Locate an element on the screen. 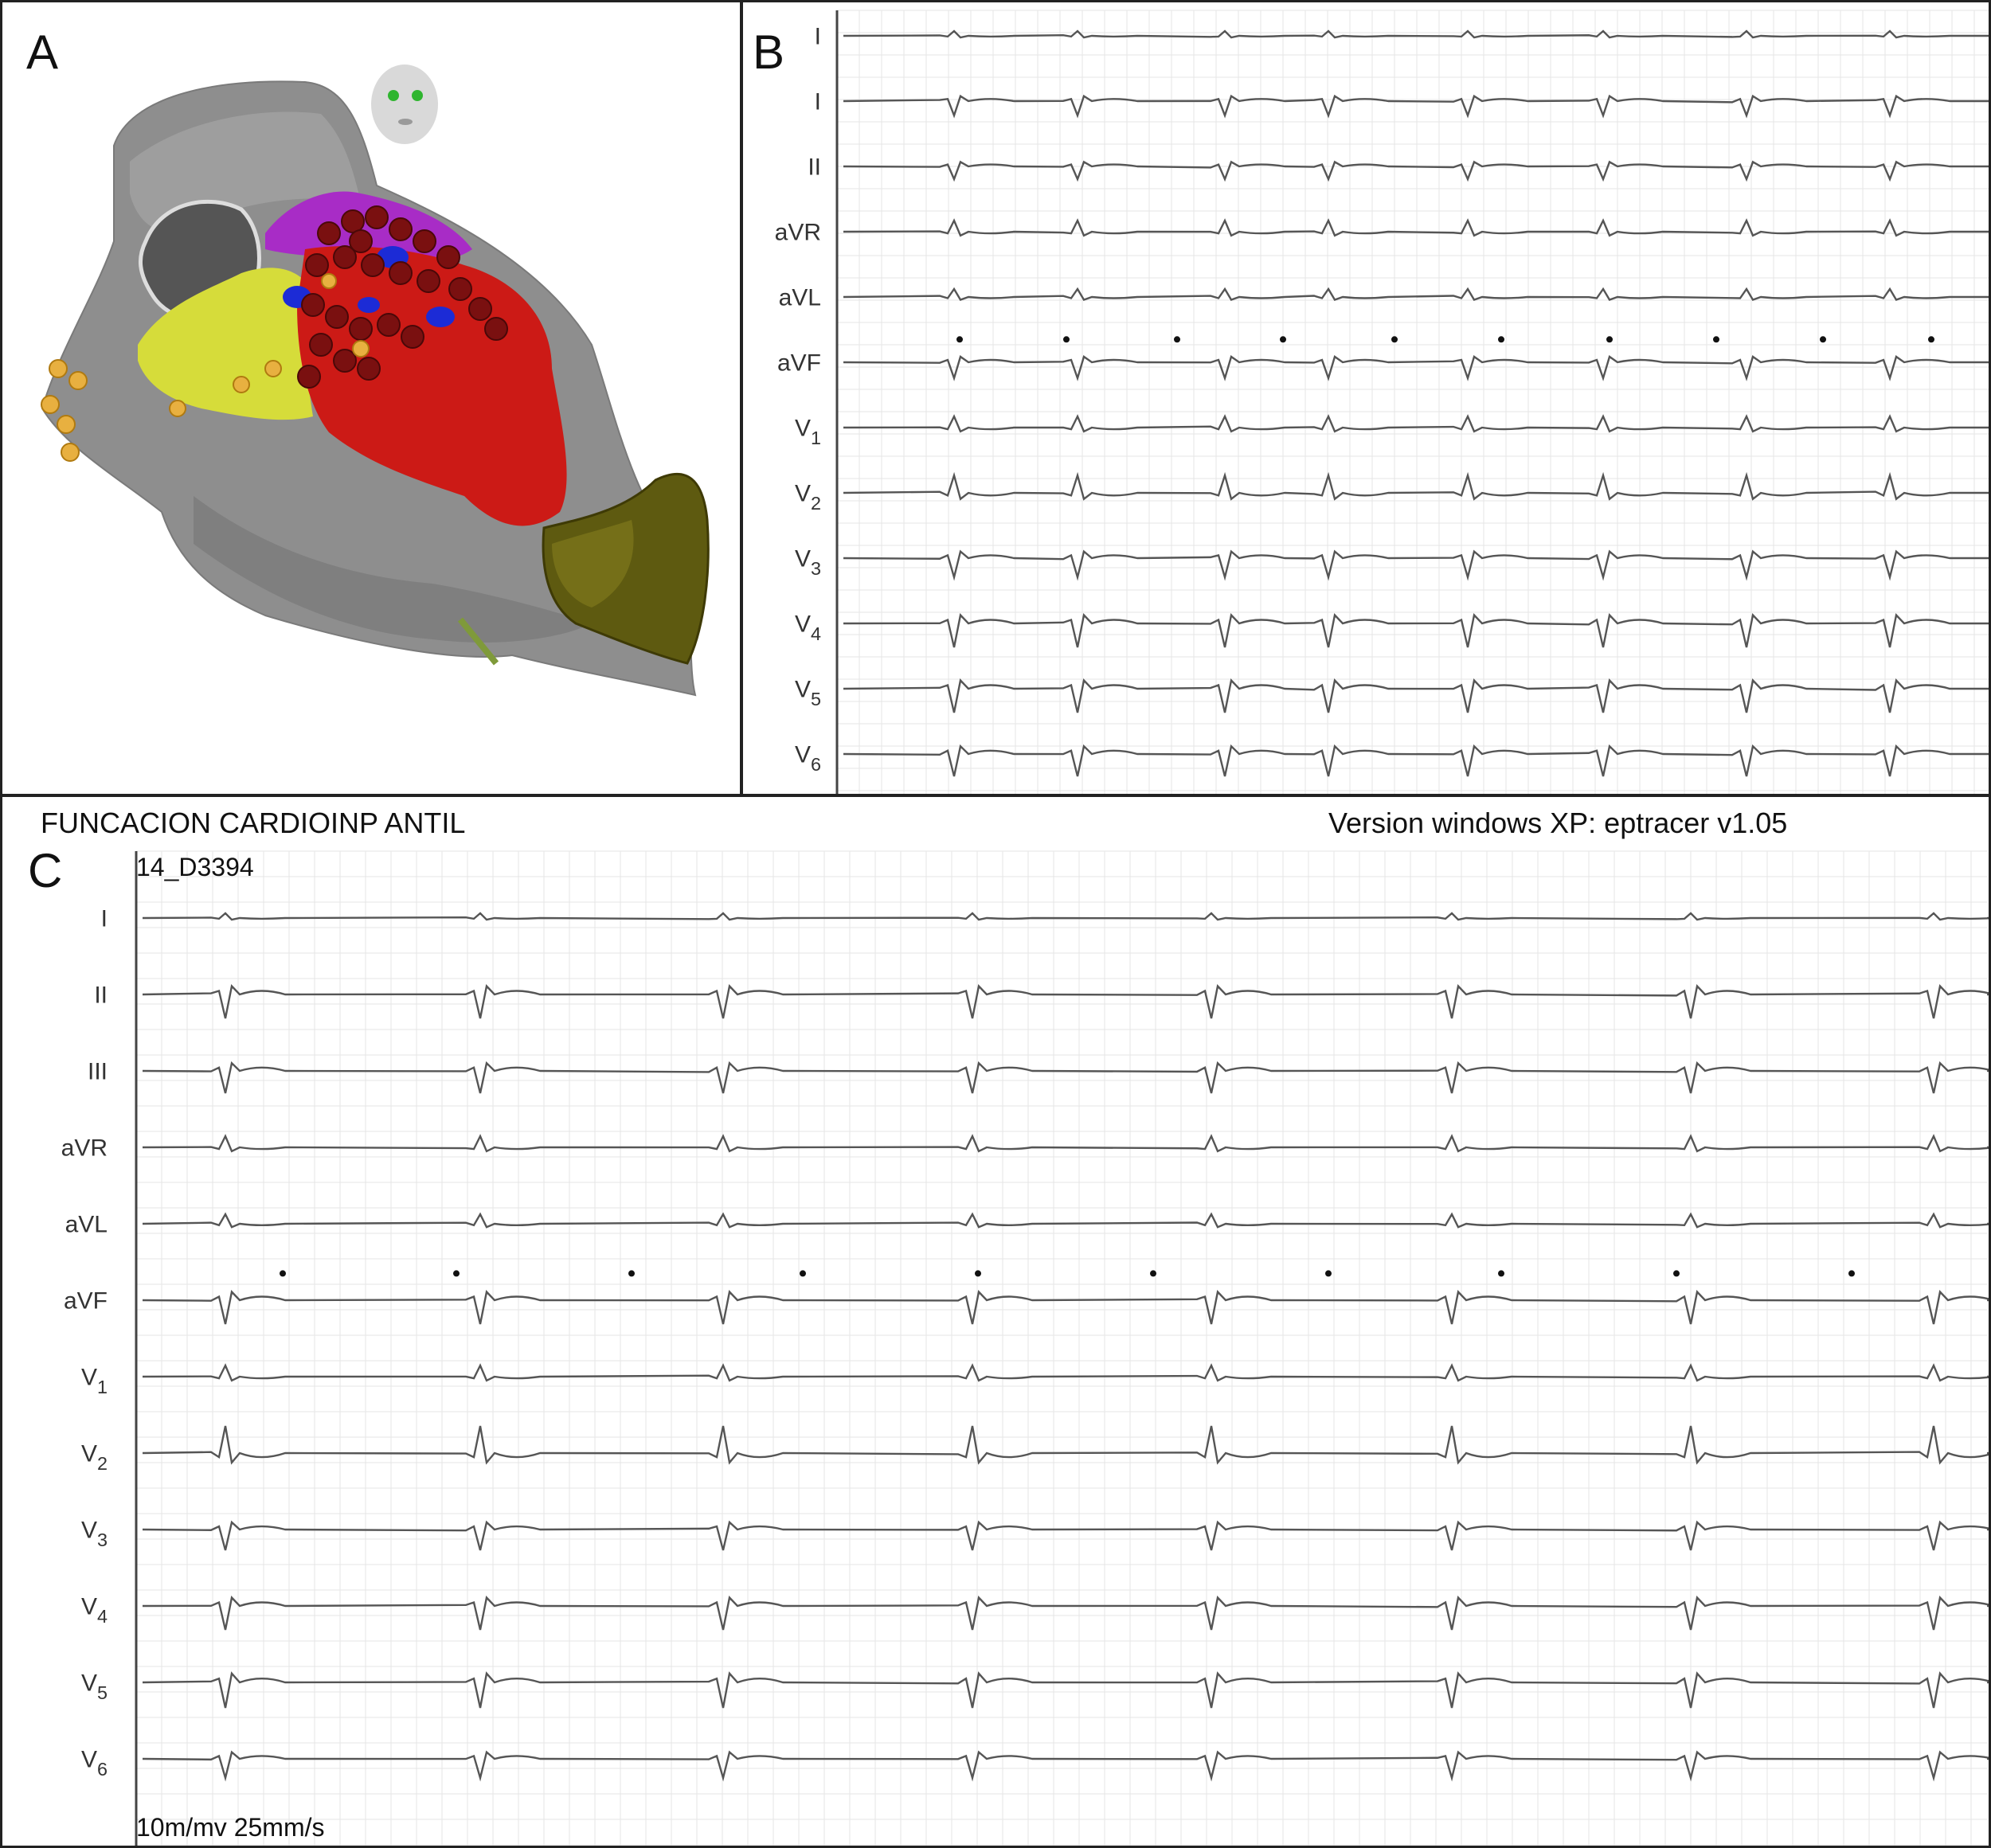  header-software-version: Version windows XP: eptracer v1.05 is located at coordinates (1558, 823).